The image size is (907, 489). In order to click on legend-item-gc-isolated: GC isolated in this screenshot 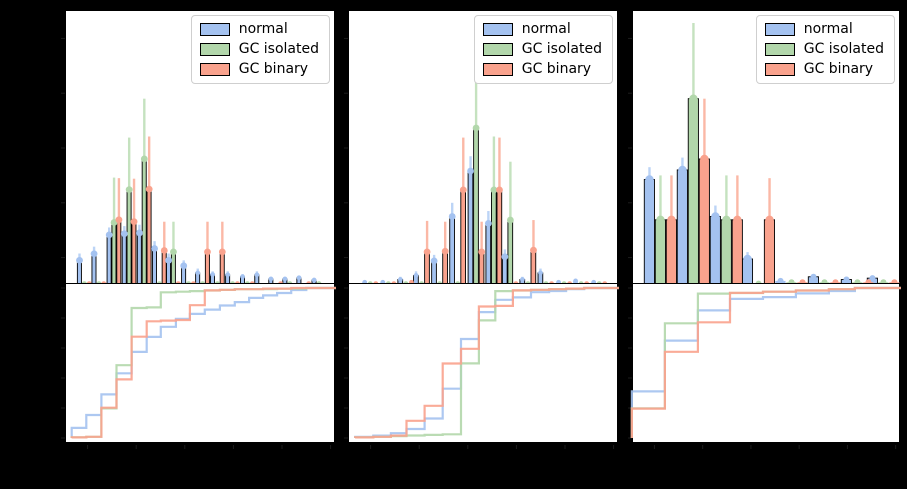, I will do `click(542, 49)`.